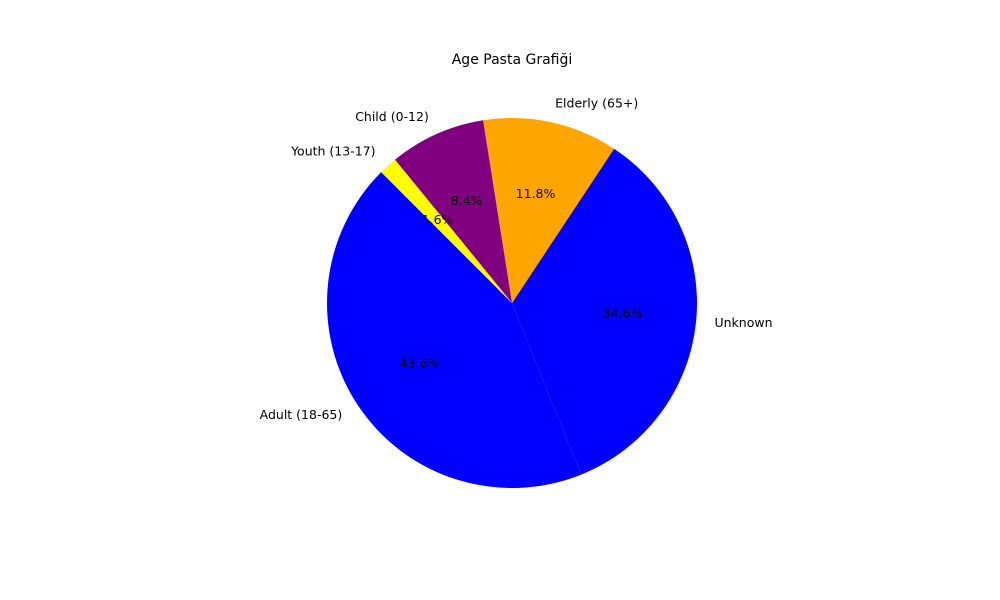 This screenshot has width=1000, height=600. I want to click on pie-slice-unknown, so click(605, 311).